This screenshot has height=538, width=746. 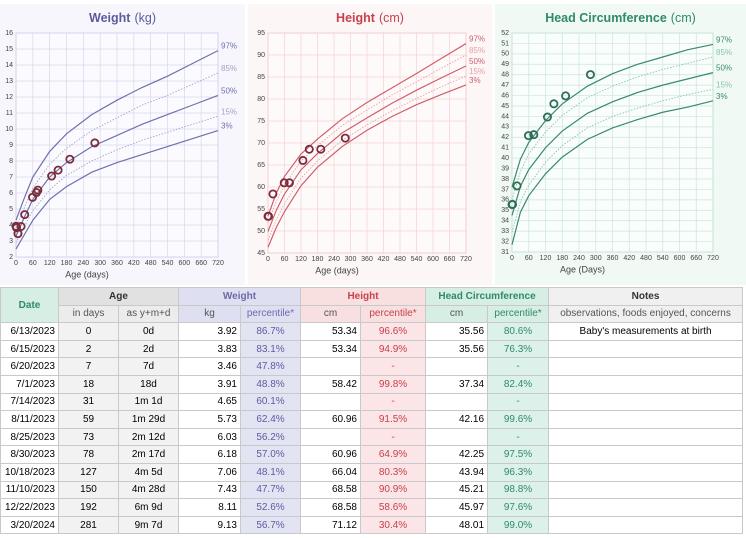 I want to click on cell: 76.3%, so click(x=518, y=349).